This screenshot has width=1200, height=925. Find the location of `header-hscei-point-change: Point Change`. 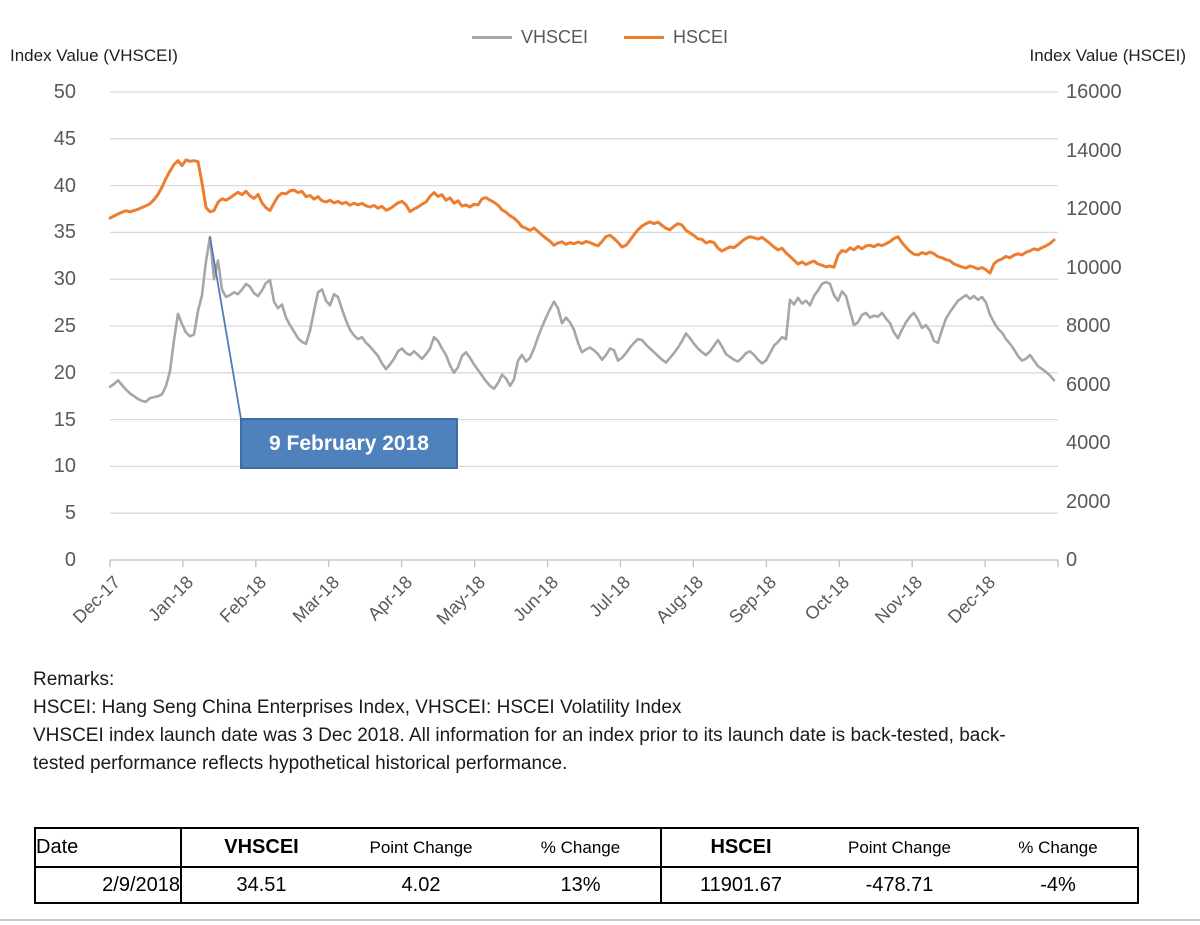

header-hscei-point-change: Point Change is located at coordinates (899, 848).